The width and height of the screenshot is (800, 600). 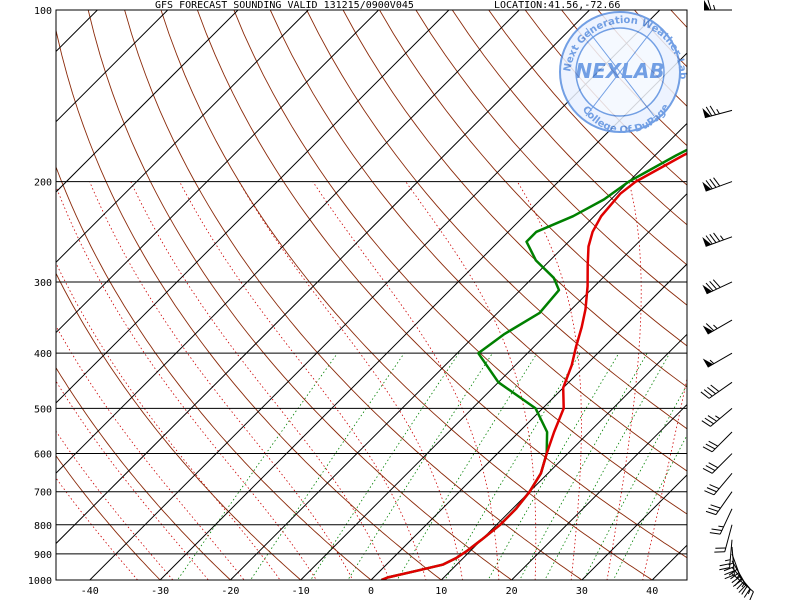 I want to click on pressure-tick-label: 800, so click(x=43, y=526).